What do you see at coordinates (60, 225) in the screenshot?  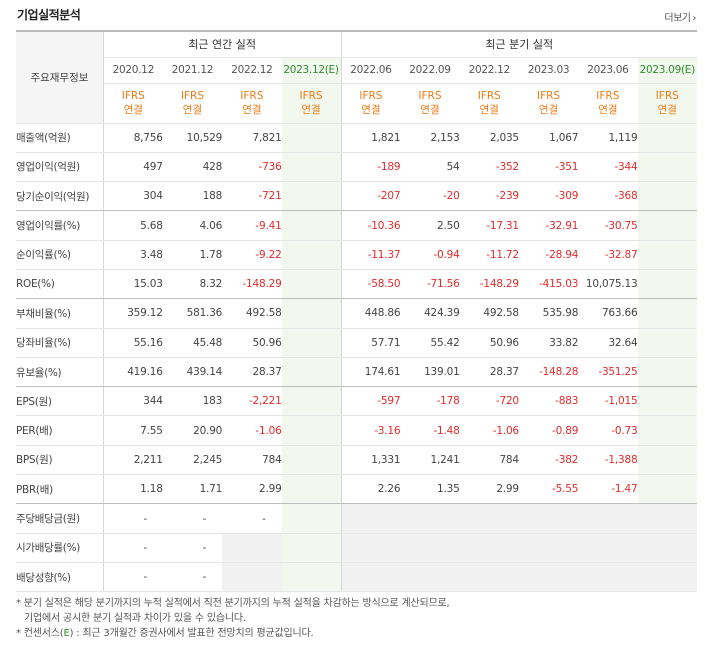 I see `row-label: 영업이익률(%)` at bounding box center [60, 225].